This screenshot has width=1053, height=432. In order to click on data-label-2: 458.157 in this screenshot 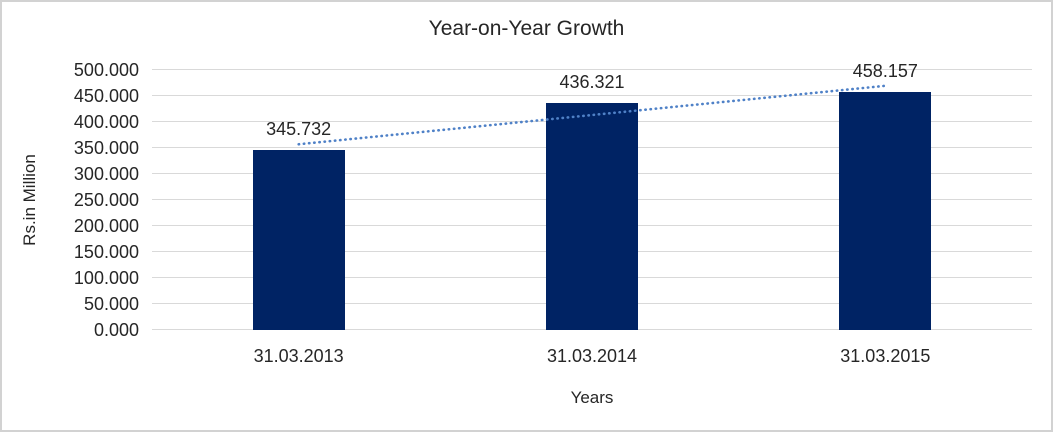, I will do `click(885, 70)`.